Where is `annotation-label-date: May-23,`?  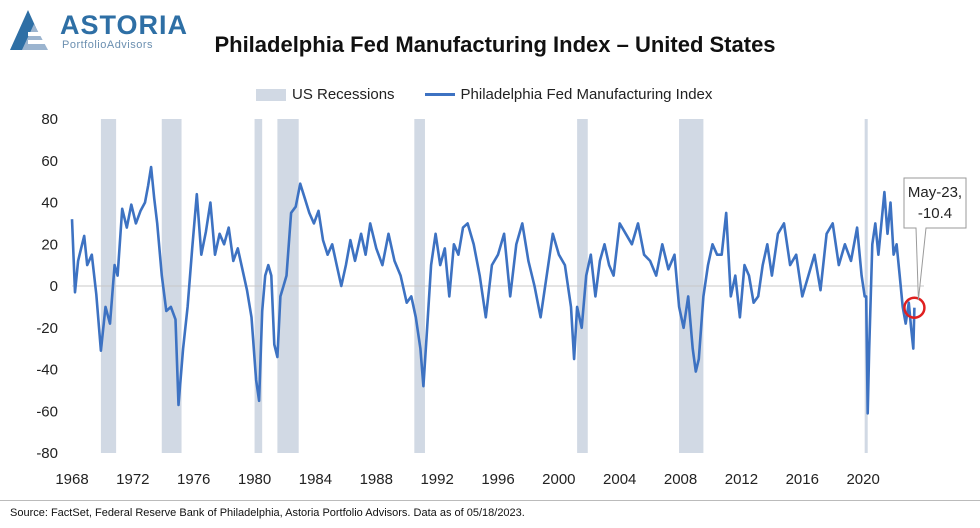
annotation-label-date: May-23, is located at coordinates (935, 192).